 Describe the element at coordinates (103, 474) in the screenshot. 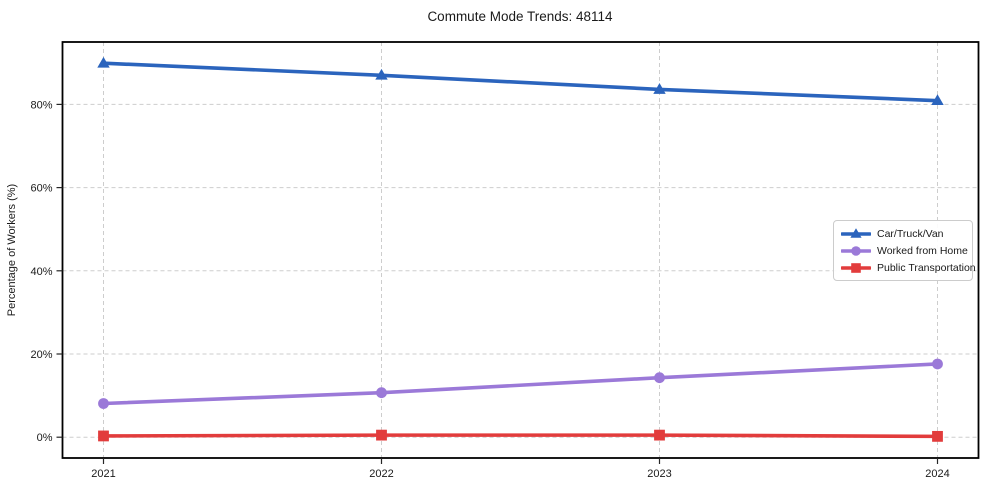

I see `x-tick-label: 2021` at that location.